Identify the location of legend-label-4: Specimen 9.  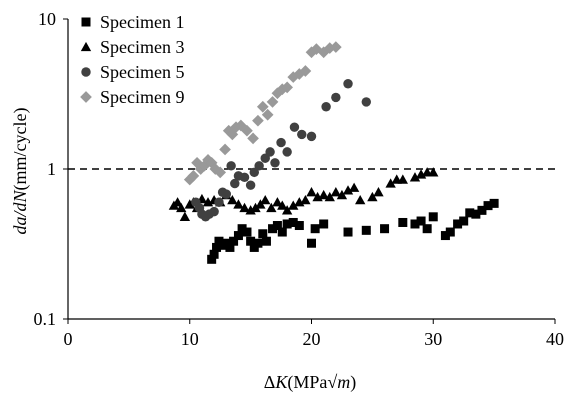
(142, 97).